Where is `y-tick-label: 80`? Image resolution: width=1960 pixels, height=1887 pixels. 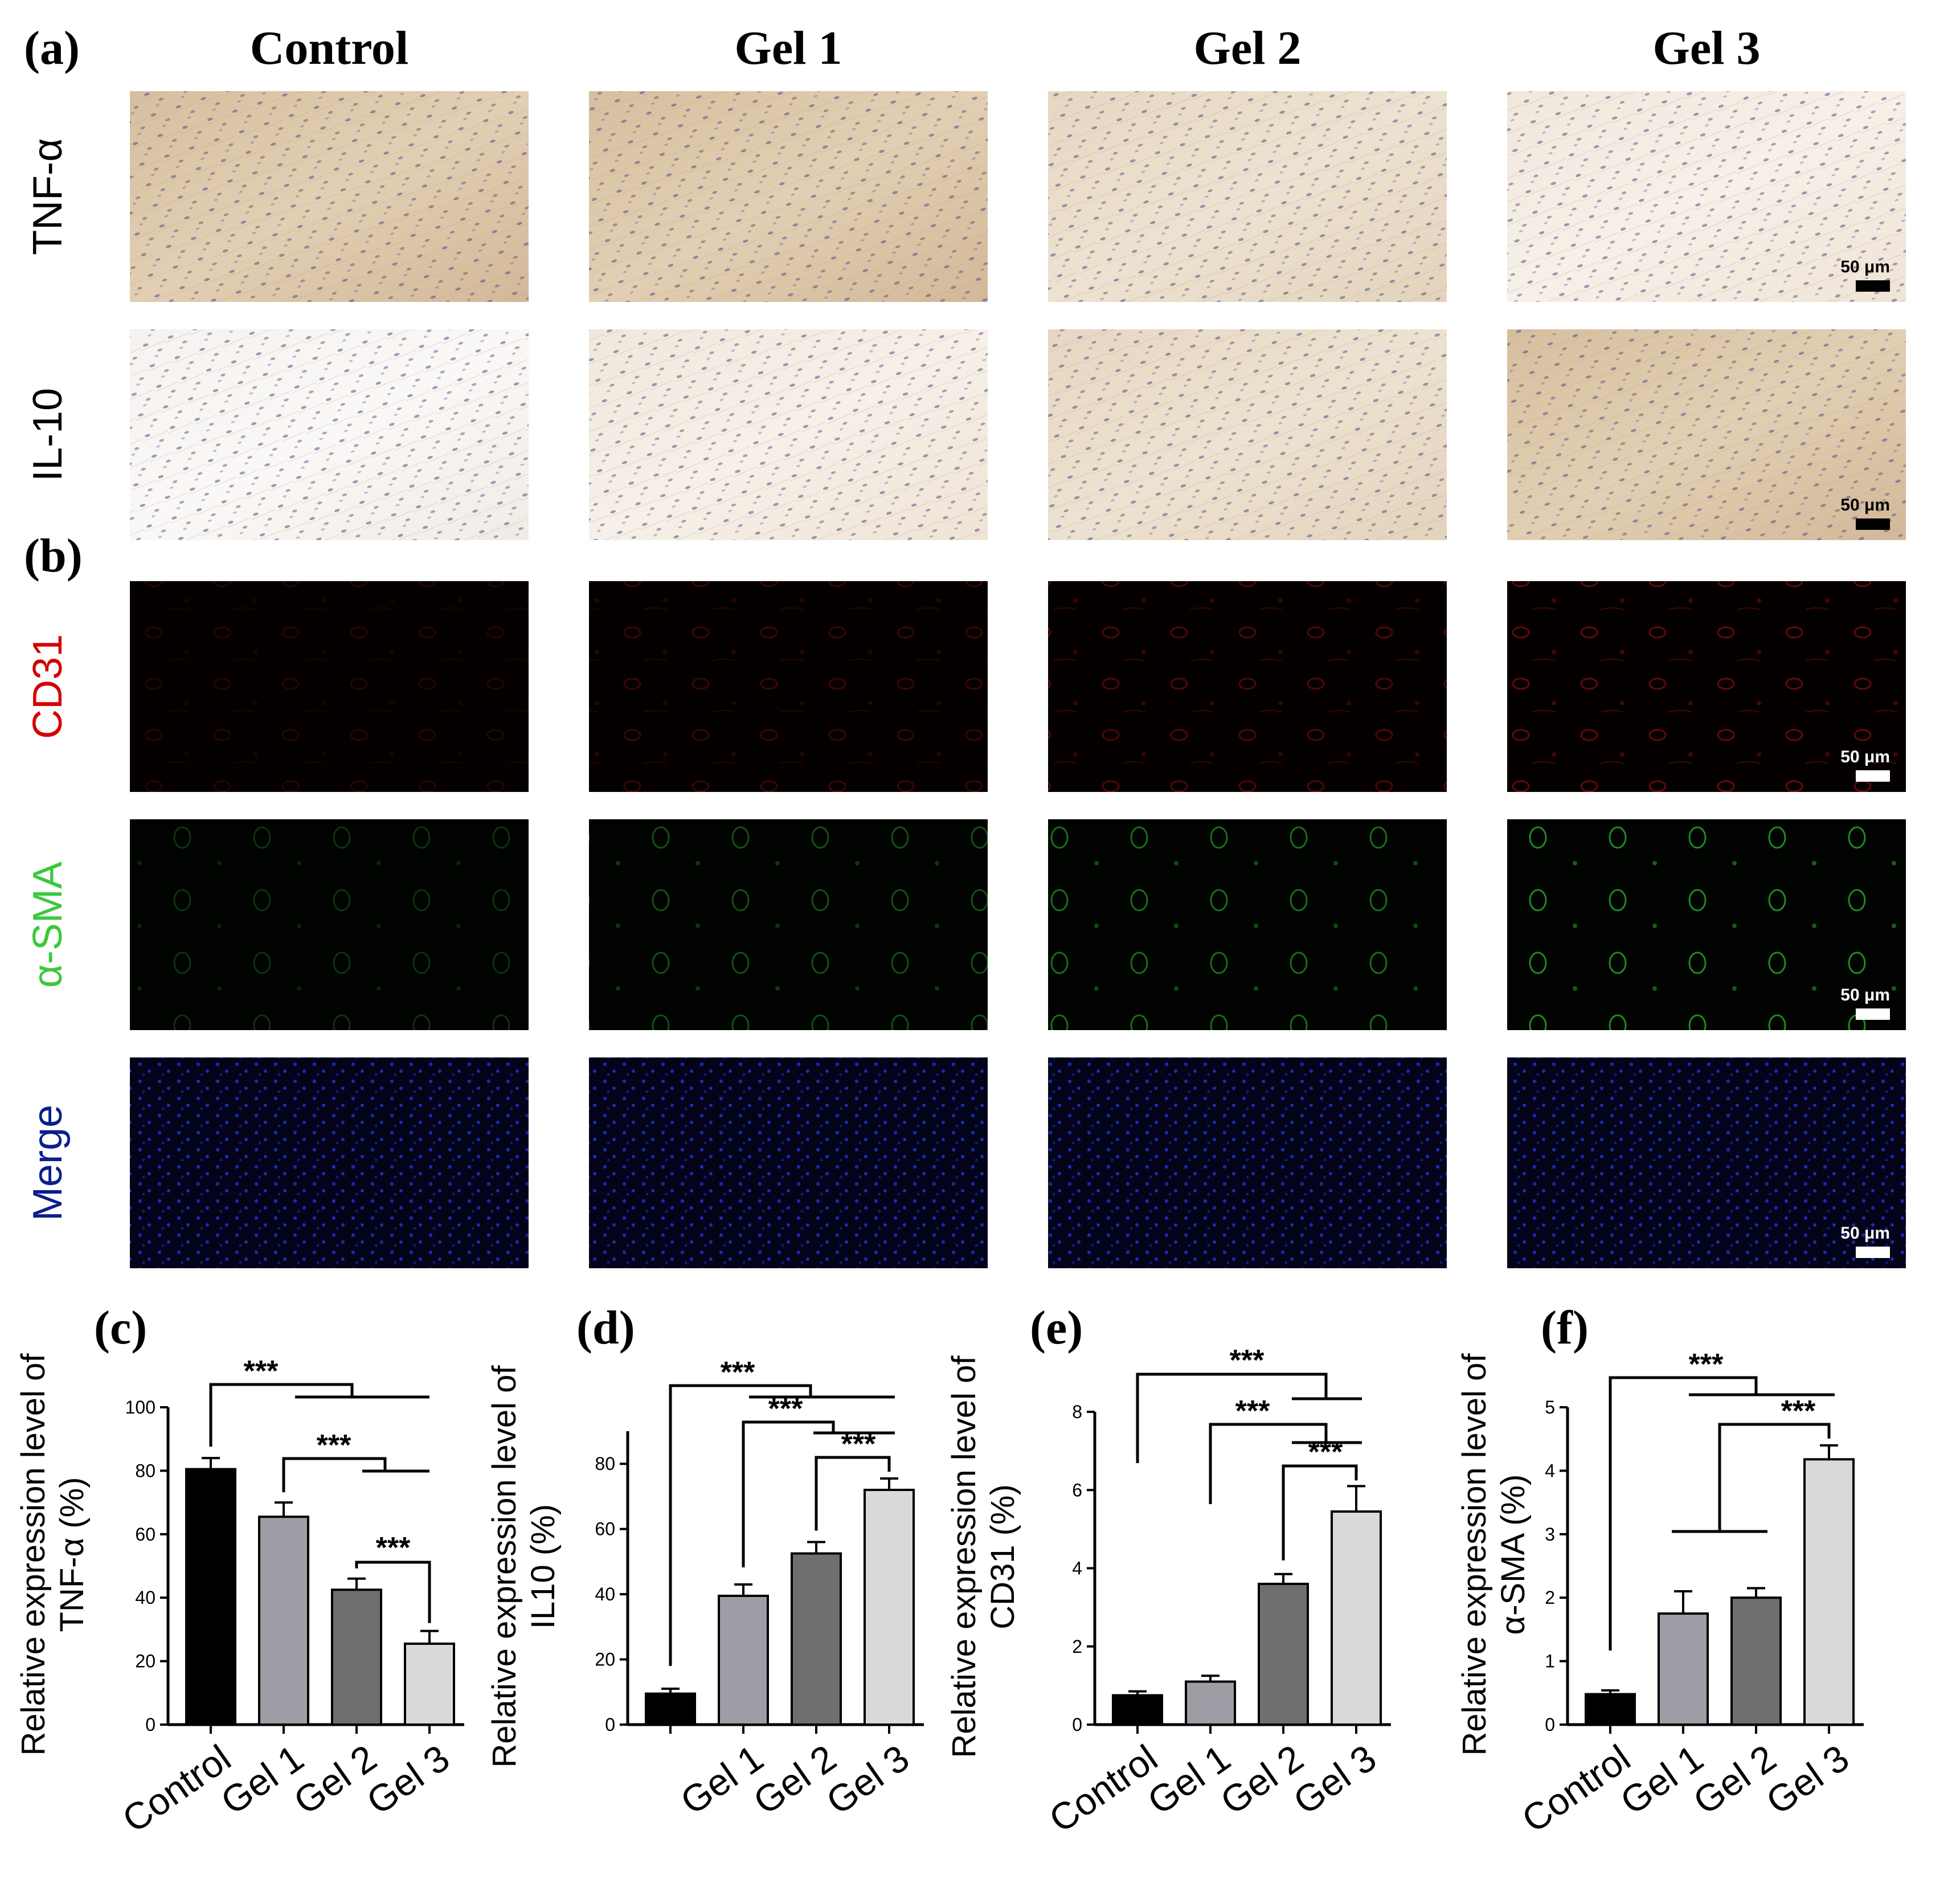
y-tick-label: 80 is located at coordinates (145, 1470).